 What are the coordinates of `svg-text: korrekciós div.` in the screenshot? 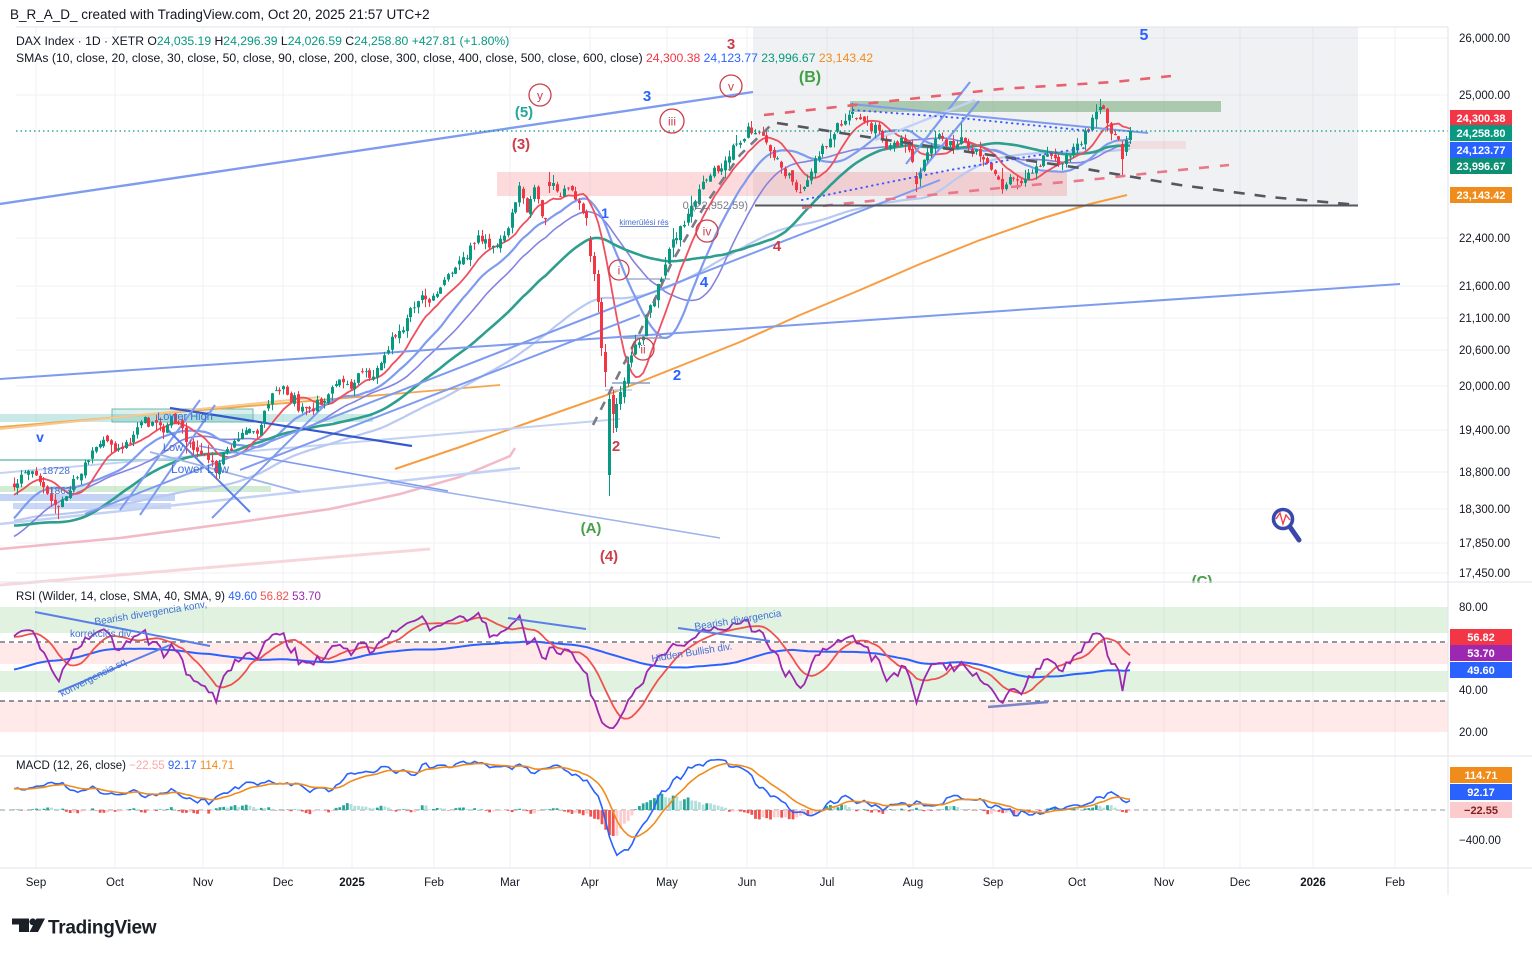 It's located at (101, 634).